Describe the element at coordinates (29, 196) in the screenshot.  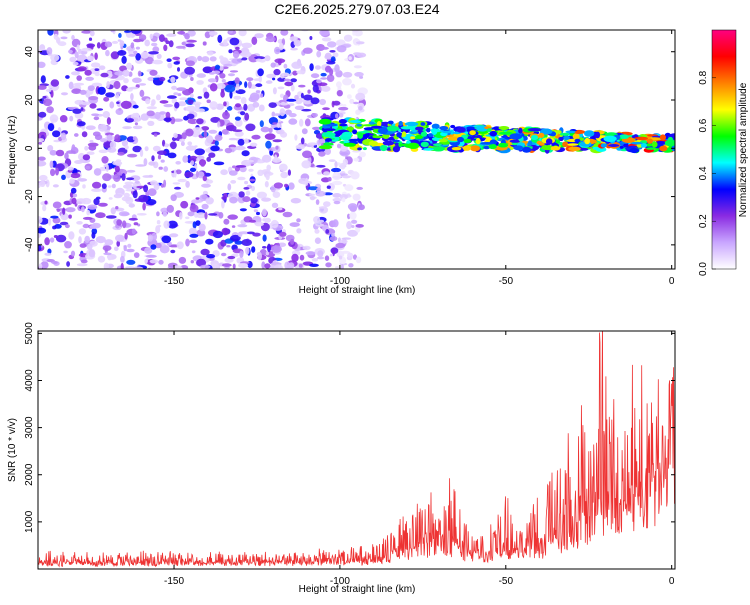
I see `heatmap-ytick-label: -20` at that location.